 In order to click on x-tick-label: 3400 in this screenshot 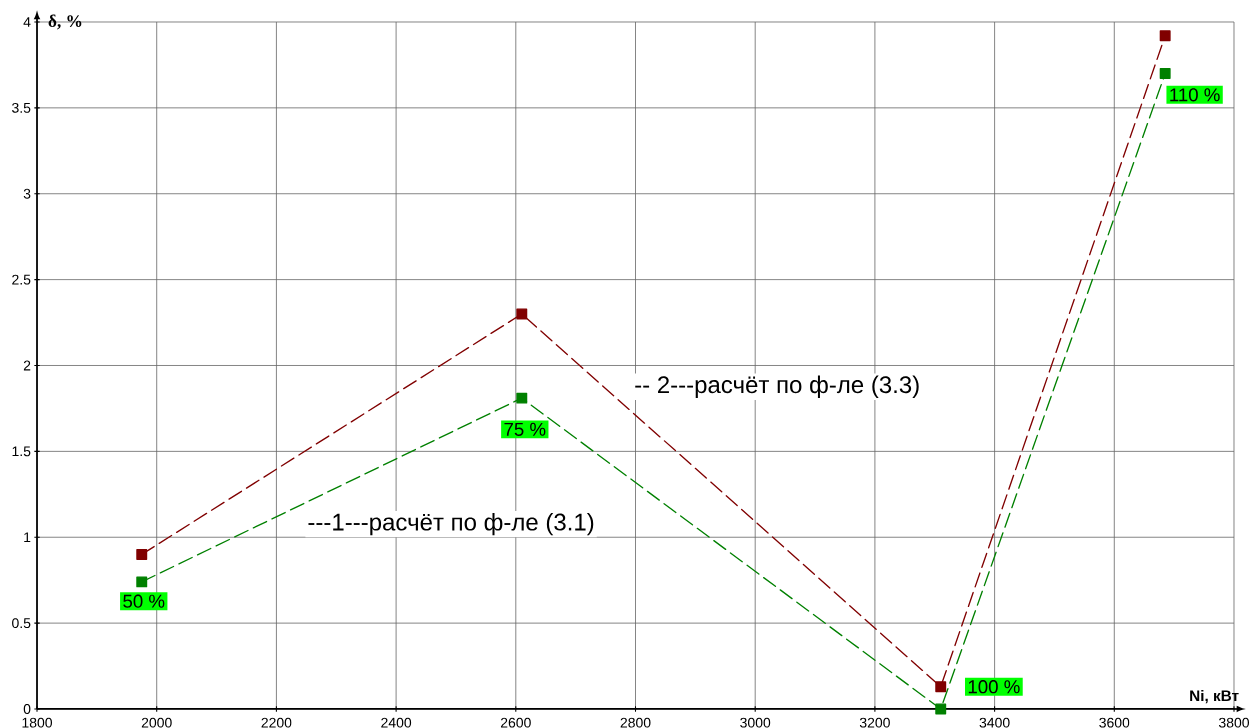, I will do `click(994, 722)`.